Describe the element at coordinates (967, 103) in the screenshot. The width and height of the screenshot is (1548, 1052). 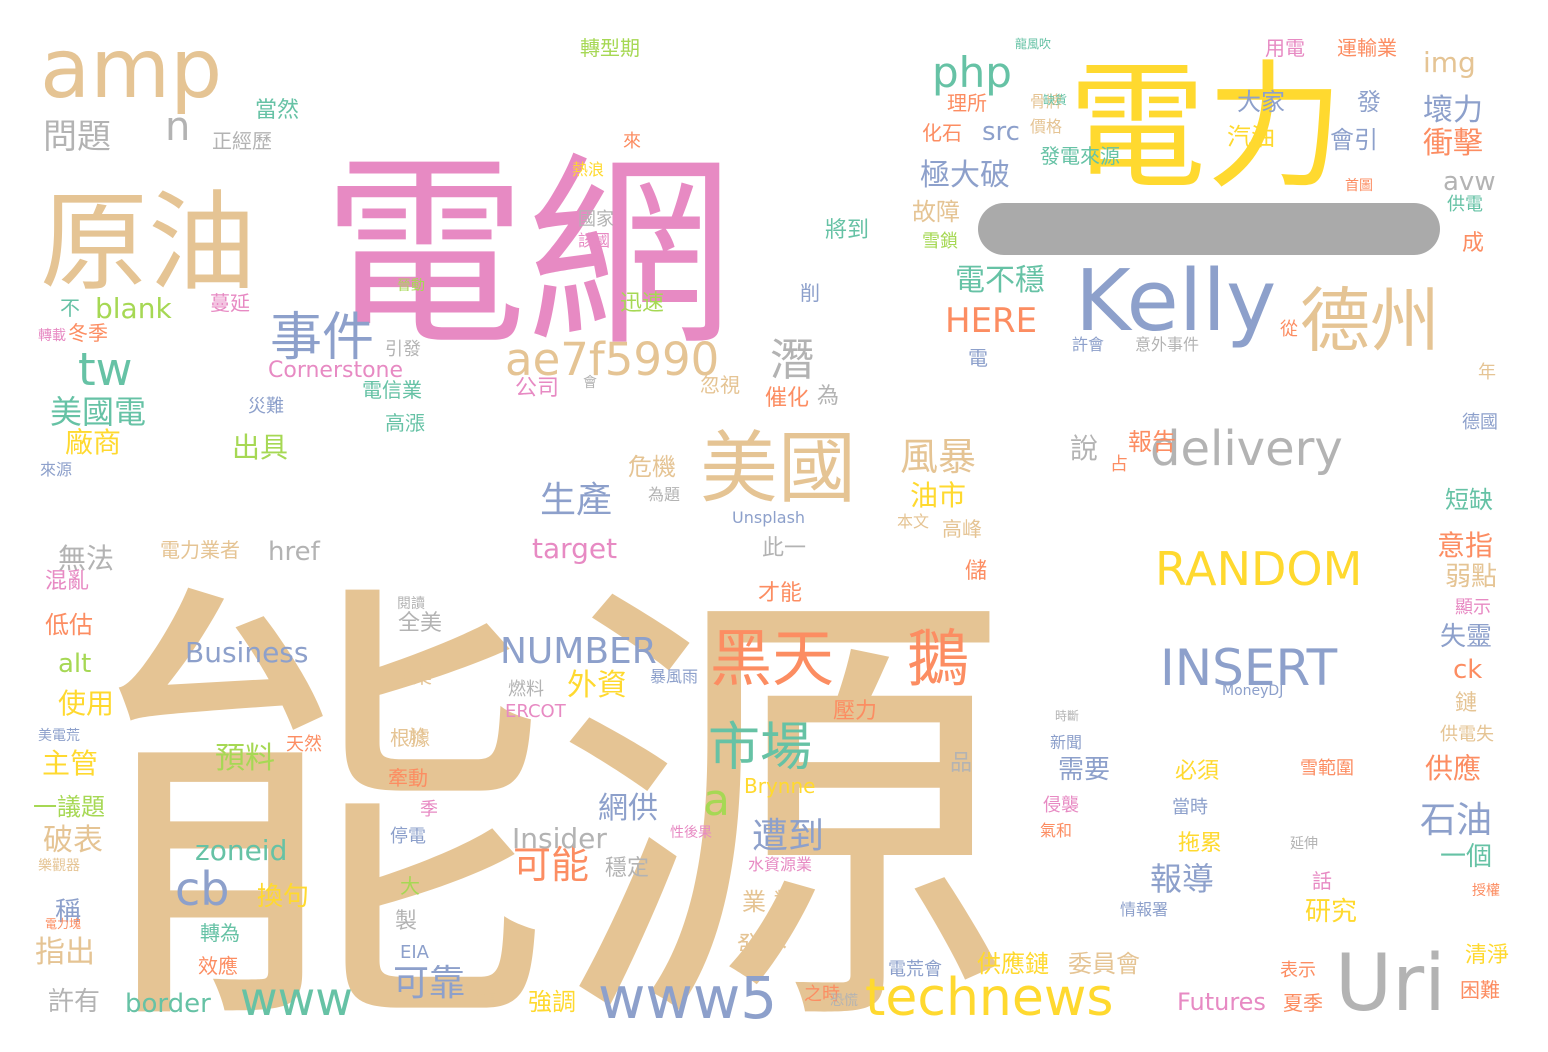
I see `cloud-word: 理所` at that location.